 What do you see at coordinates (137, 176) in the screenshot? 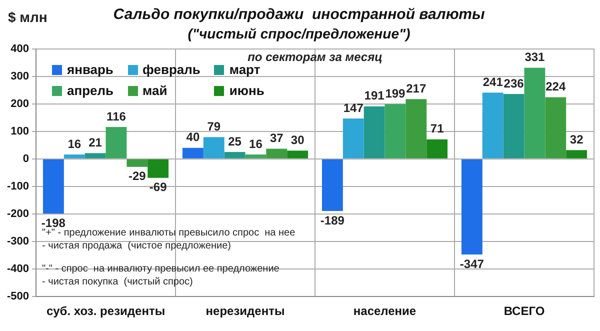
I see `data-label: -29` at bounding box center [137, 176].